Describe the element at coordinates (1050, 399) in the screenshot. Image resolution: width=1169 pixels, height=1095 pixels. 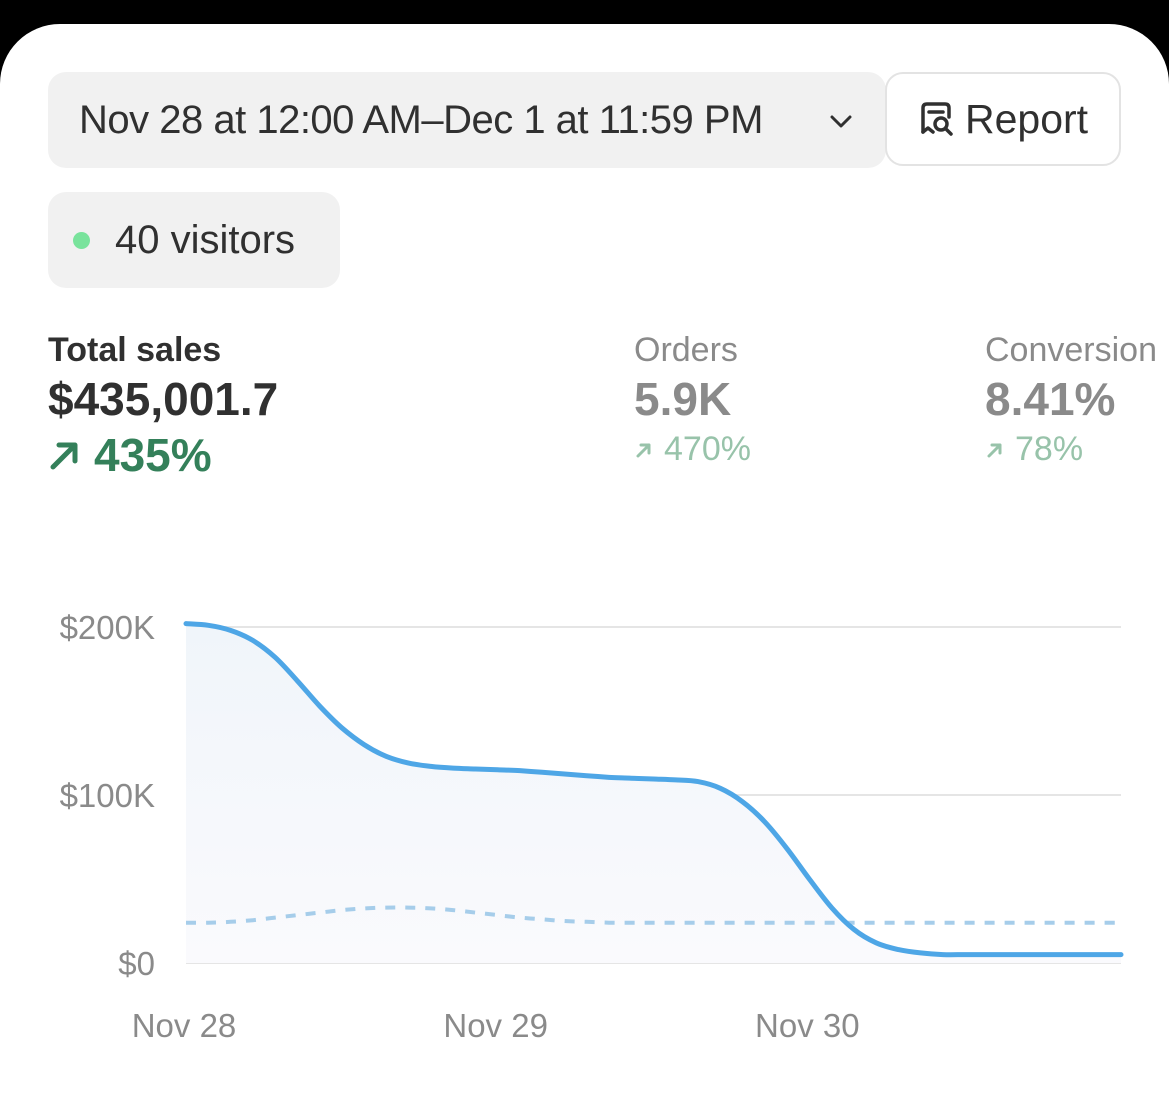
I see `conversion-value: 8.41%` at that location.